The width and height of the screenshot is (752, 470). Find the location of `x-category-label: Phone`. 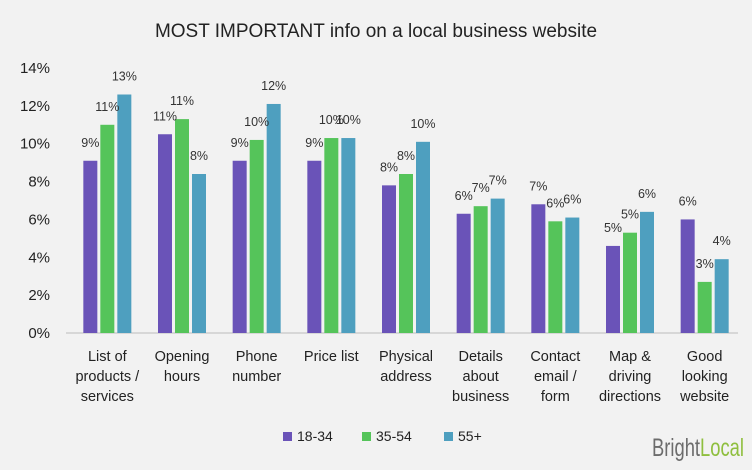

x-category-label: Phone is located at coordinates (257, 357).